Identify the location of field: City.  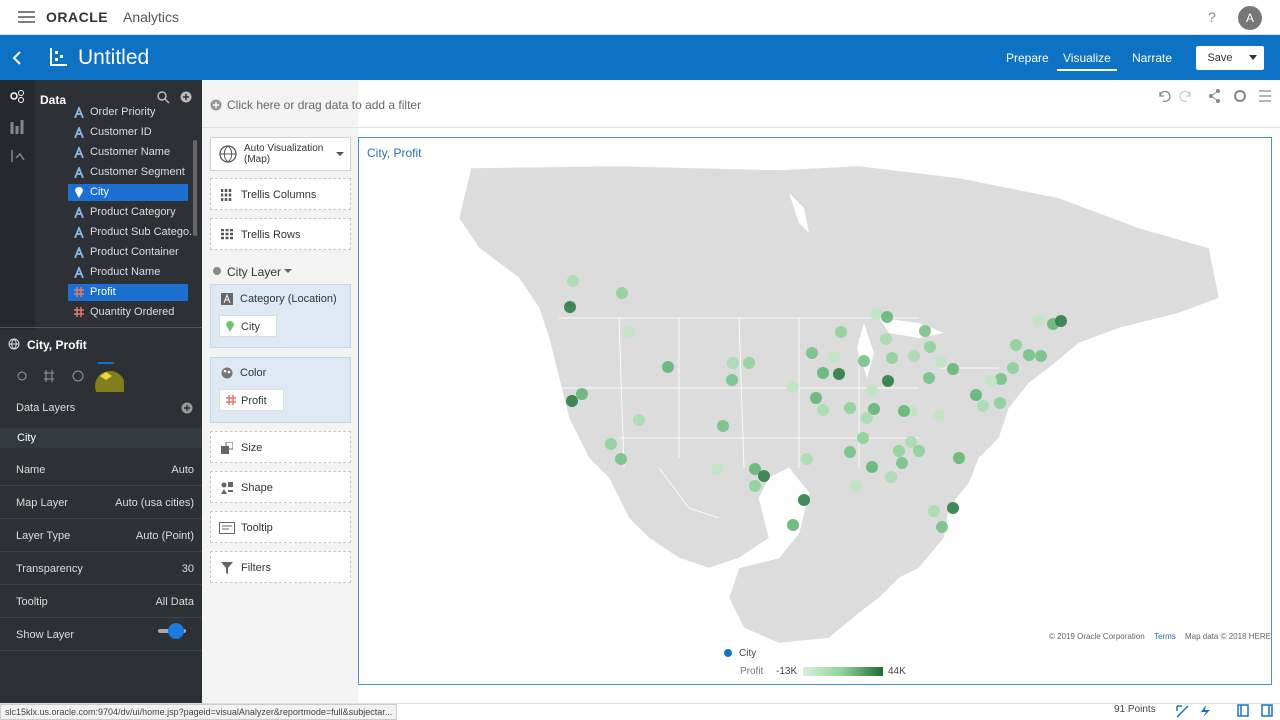
(128, 192).